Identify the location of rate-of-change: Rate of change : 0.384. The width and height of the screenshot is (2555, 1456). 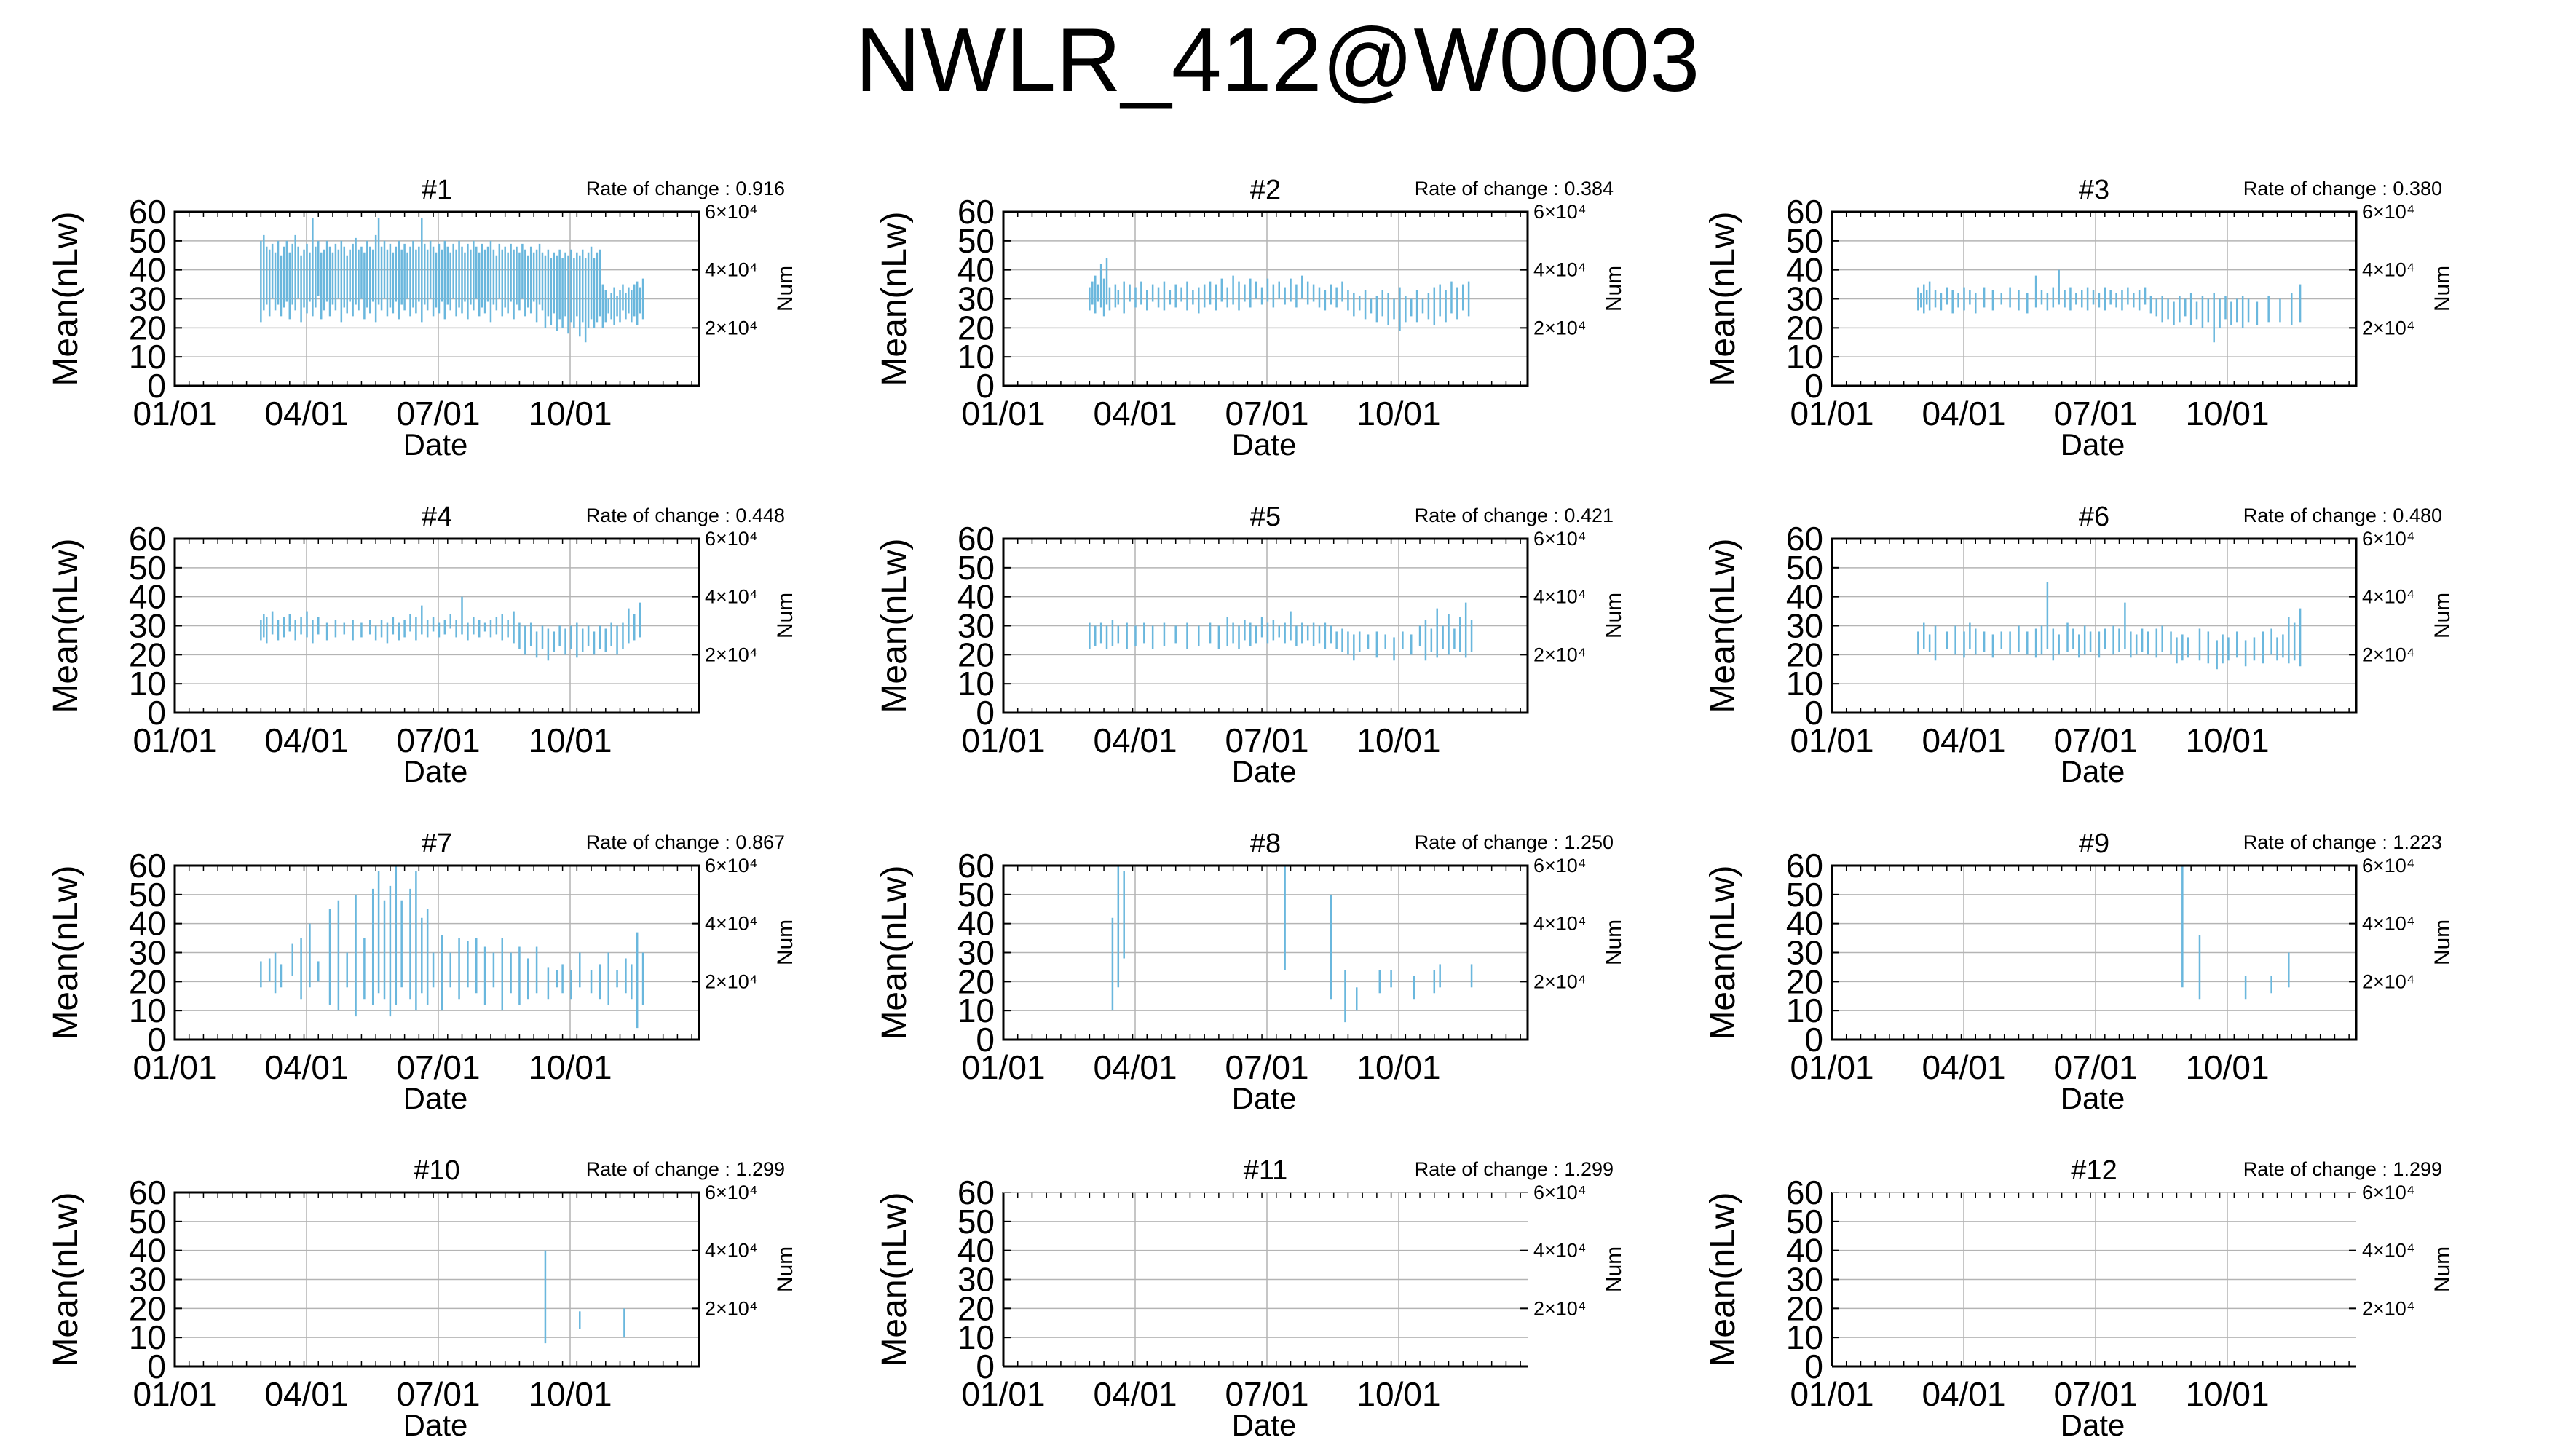
(1514, 188).